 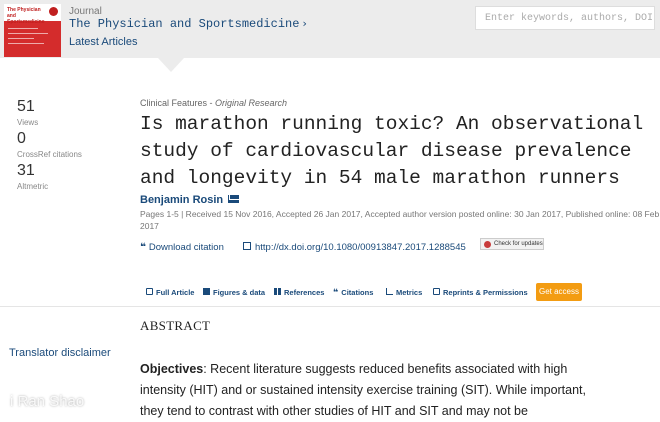 I want to click on author-link: Benjamin Rosin, so click(x=190, y=200).